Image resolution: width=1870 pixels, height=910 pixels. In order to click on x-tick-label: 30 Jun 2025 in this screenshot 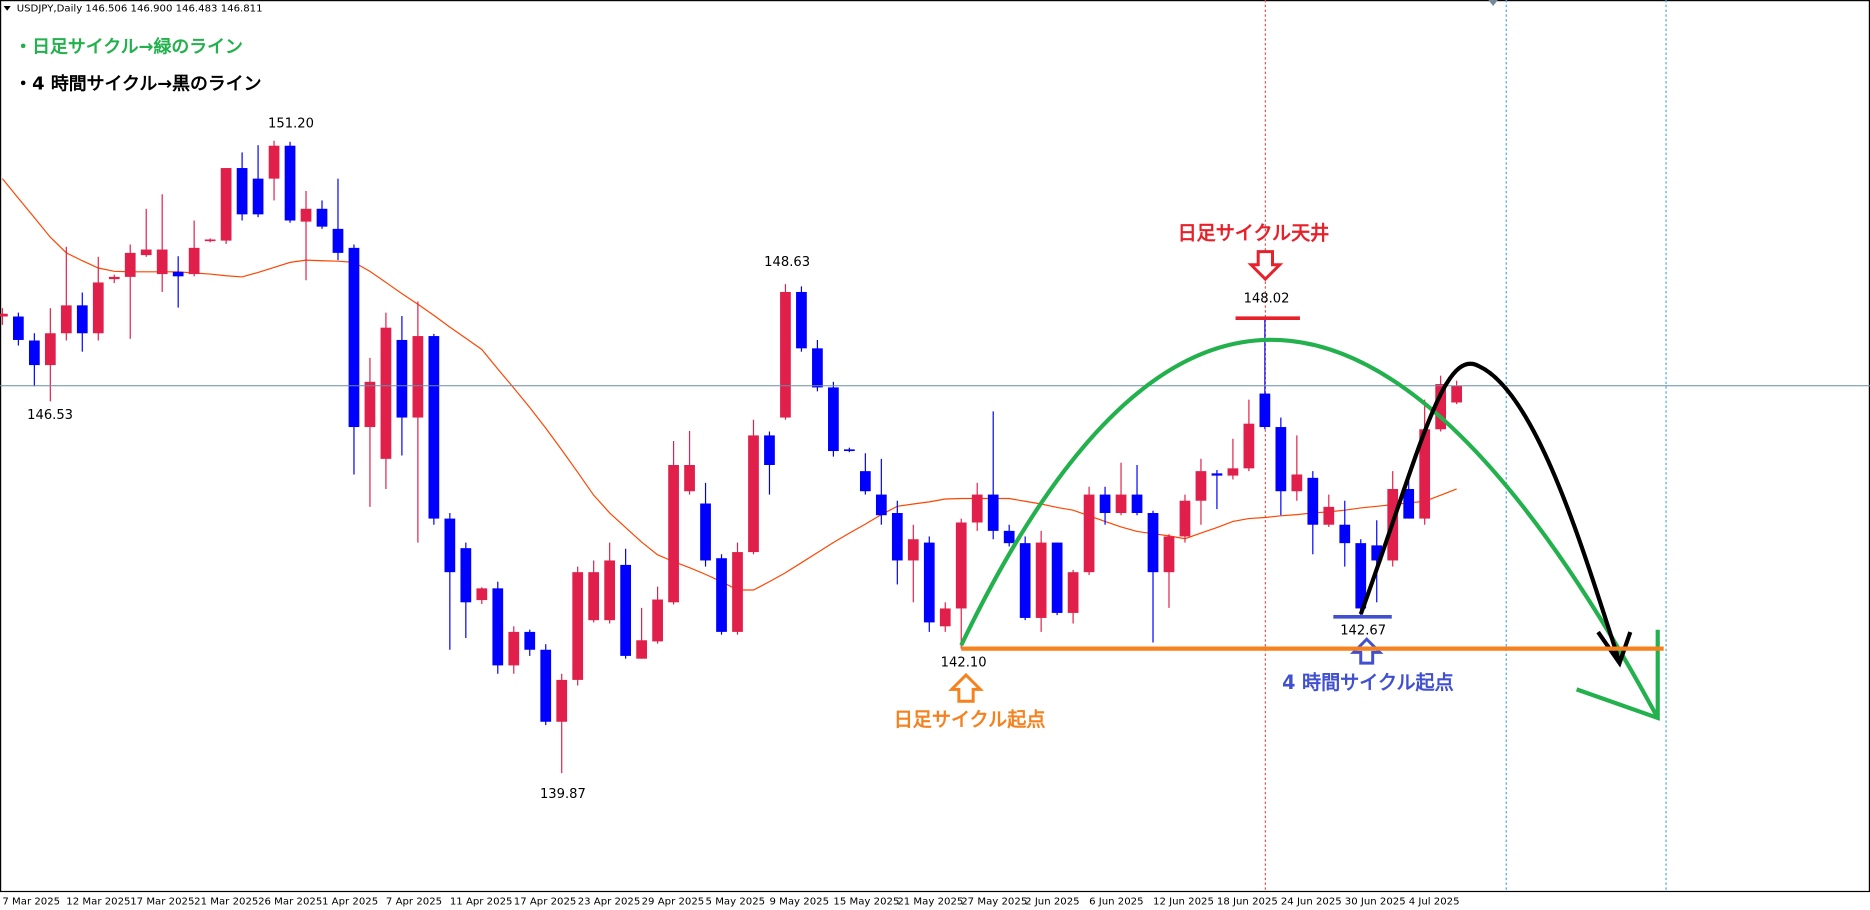, I will do `click(1375, 902)`.